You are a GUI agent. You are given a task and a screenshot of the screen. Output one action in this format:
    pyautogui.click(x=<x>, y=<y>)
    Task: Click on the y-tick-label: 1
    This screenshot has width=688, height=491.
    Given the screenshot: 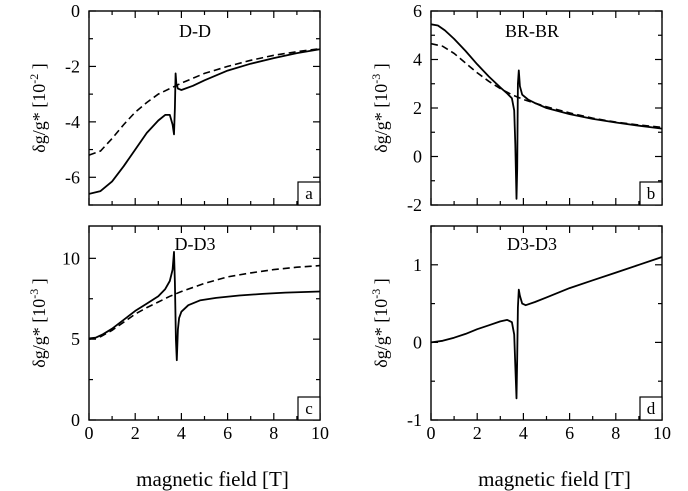 What is the action you would take?
    pyautogui.click(x=417, y=265)
    